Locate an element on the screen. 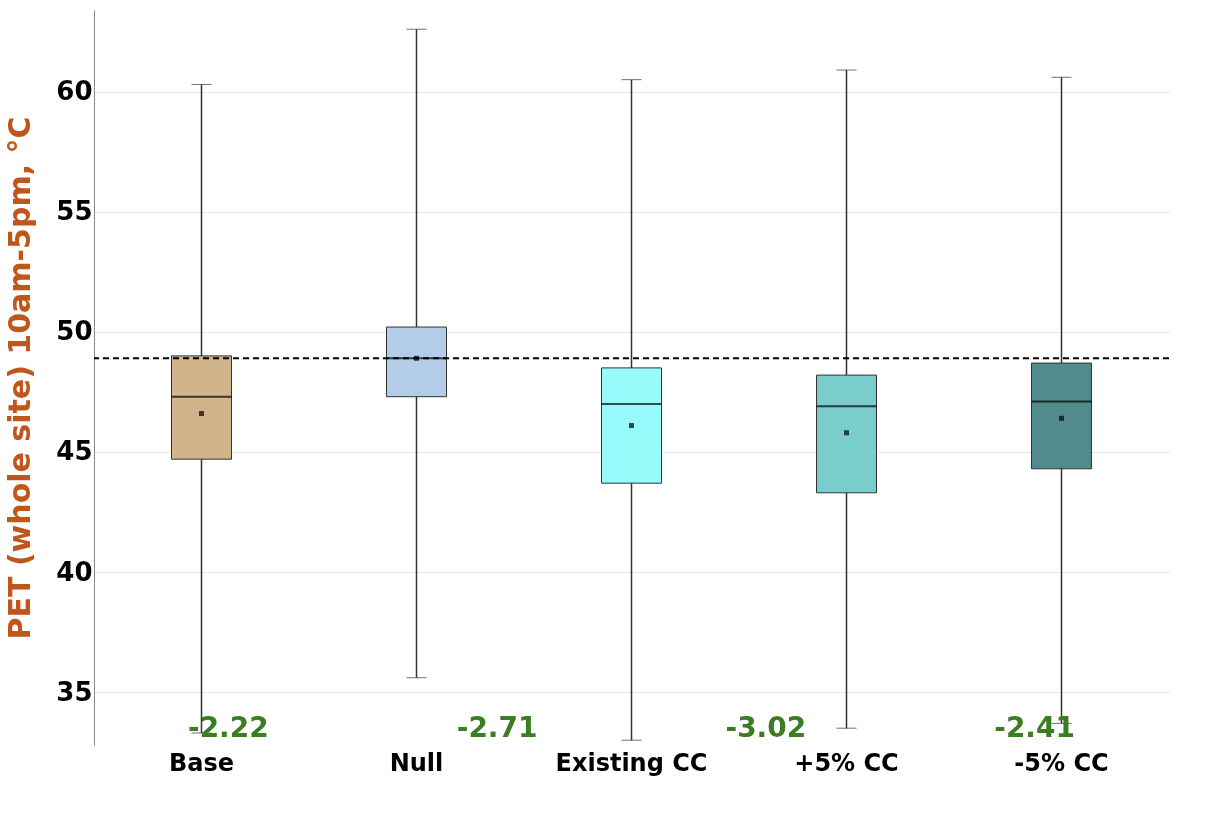  x-tick-label: -5% CC is located at coordinates (1061, 762).